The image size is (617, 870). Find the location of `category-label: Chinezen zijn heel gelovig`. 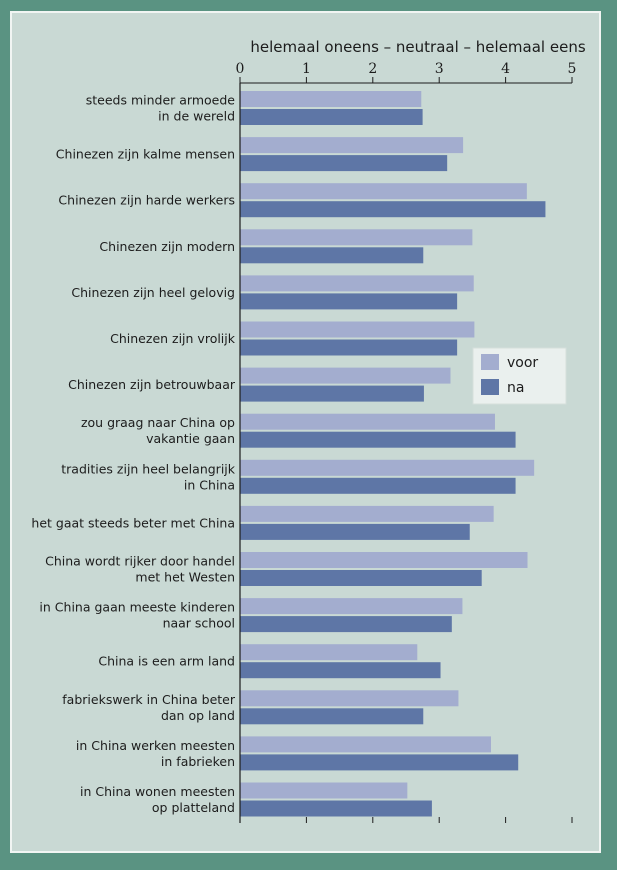

category-label: Chinezen zijn heel gelovig is located at coordinates (153, 292).